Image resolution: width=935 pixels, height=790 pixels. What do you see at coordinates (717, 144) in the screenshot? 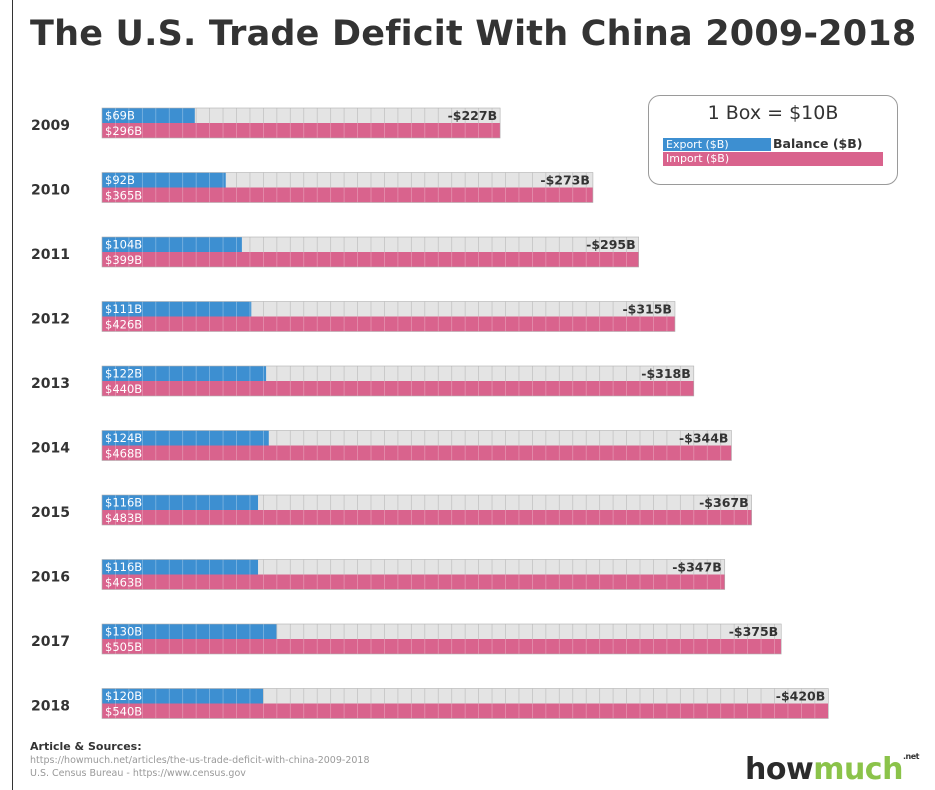
I see `legend-export-swatch: Export ($B)` at bounding box center [717, 144].